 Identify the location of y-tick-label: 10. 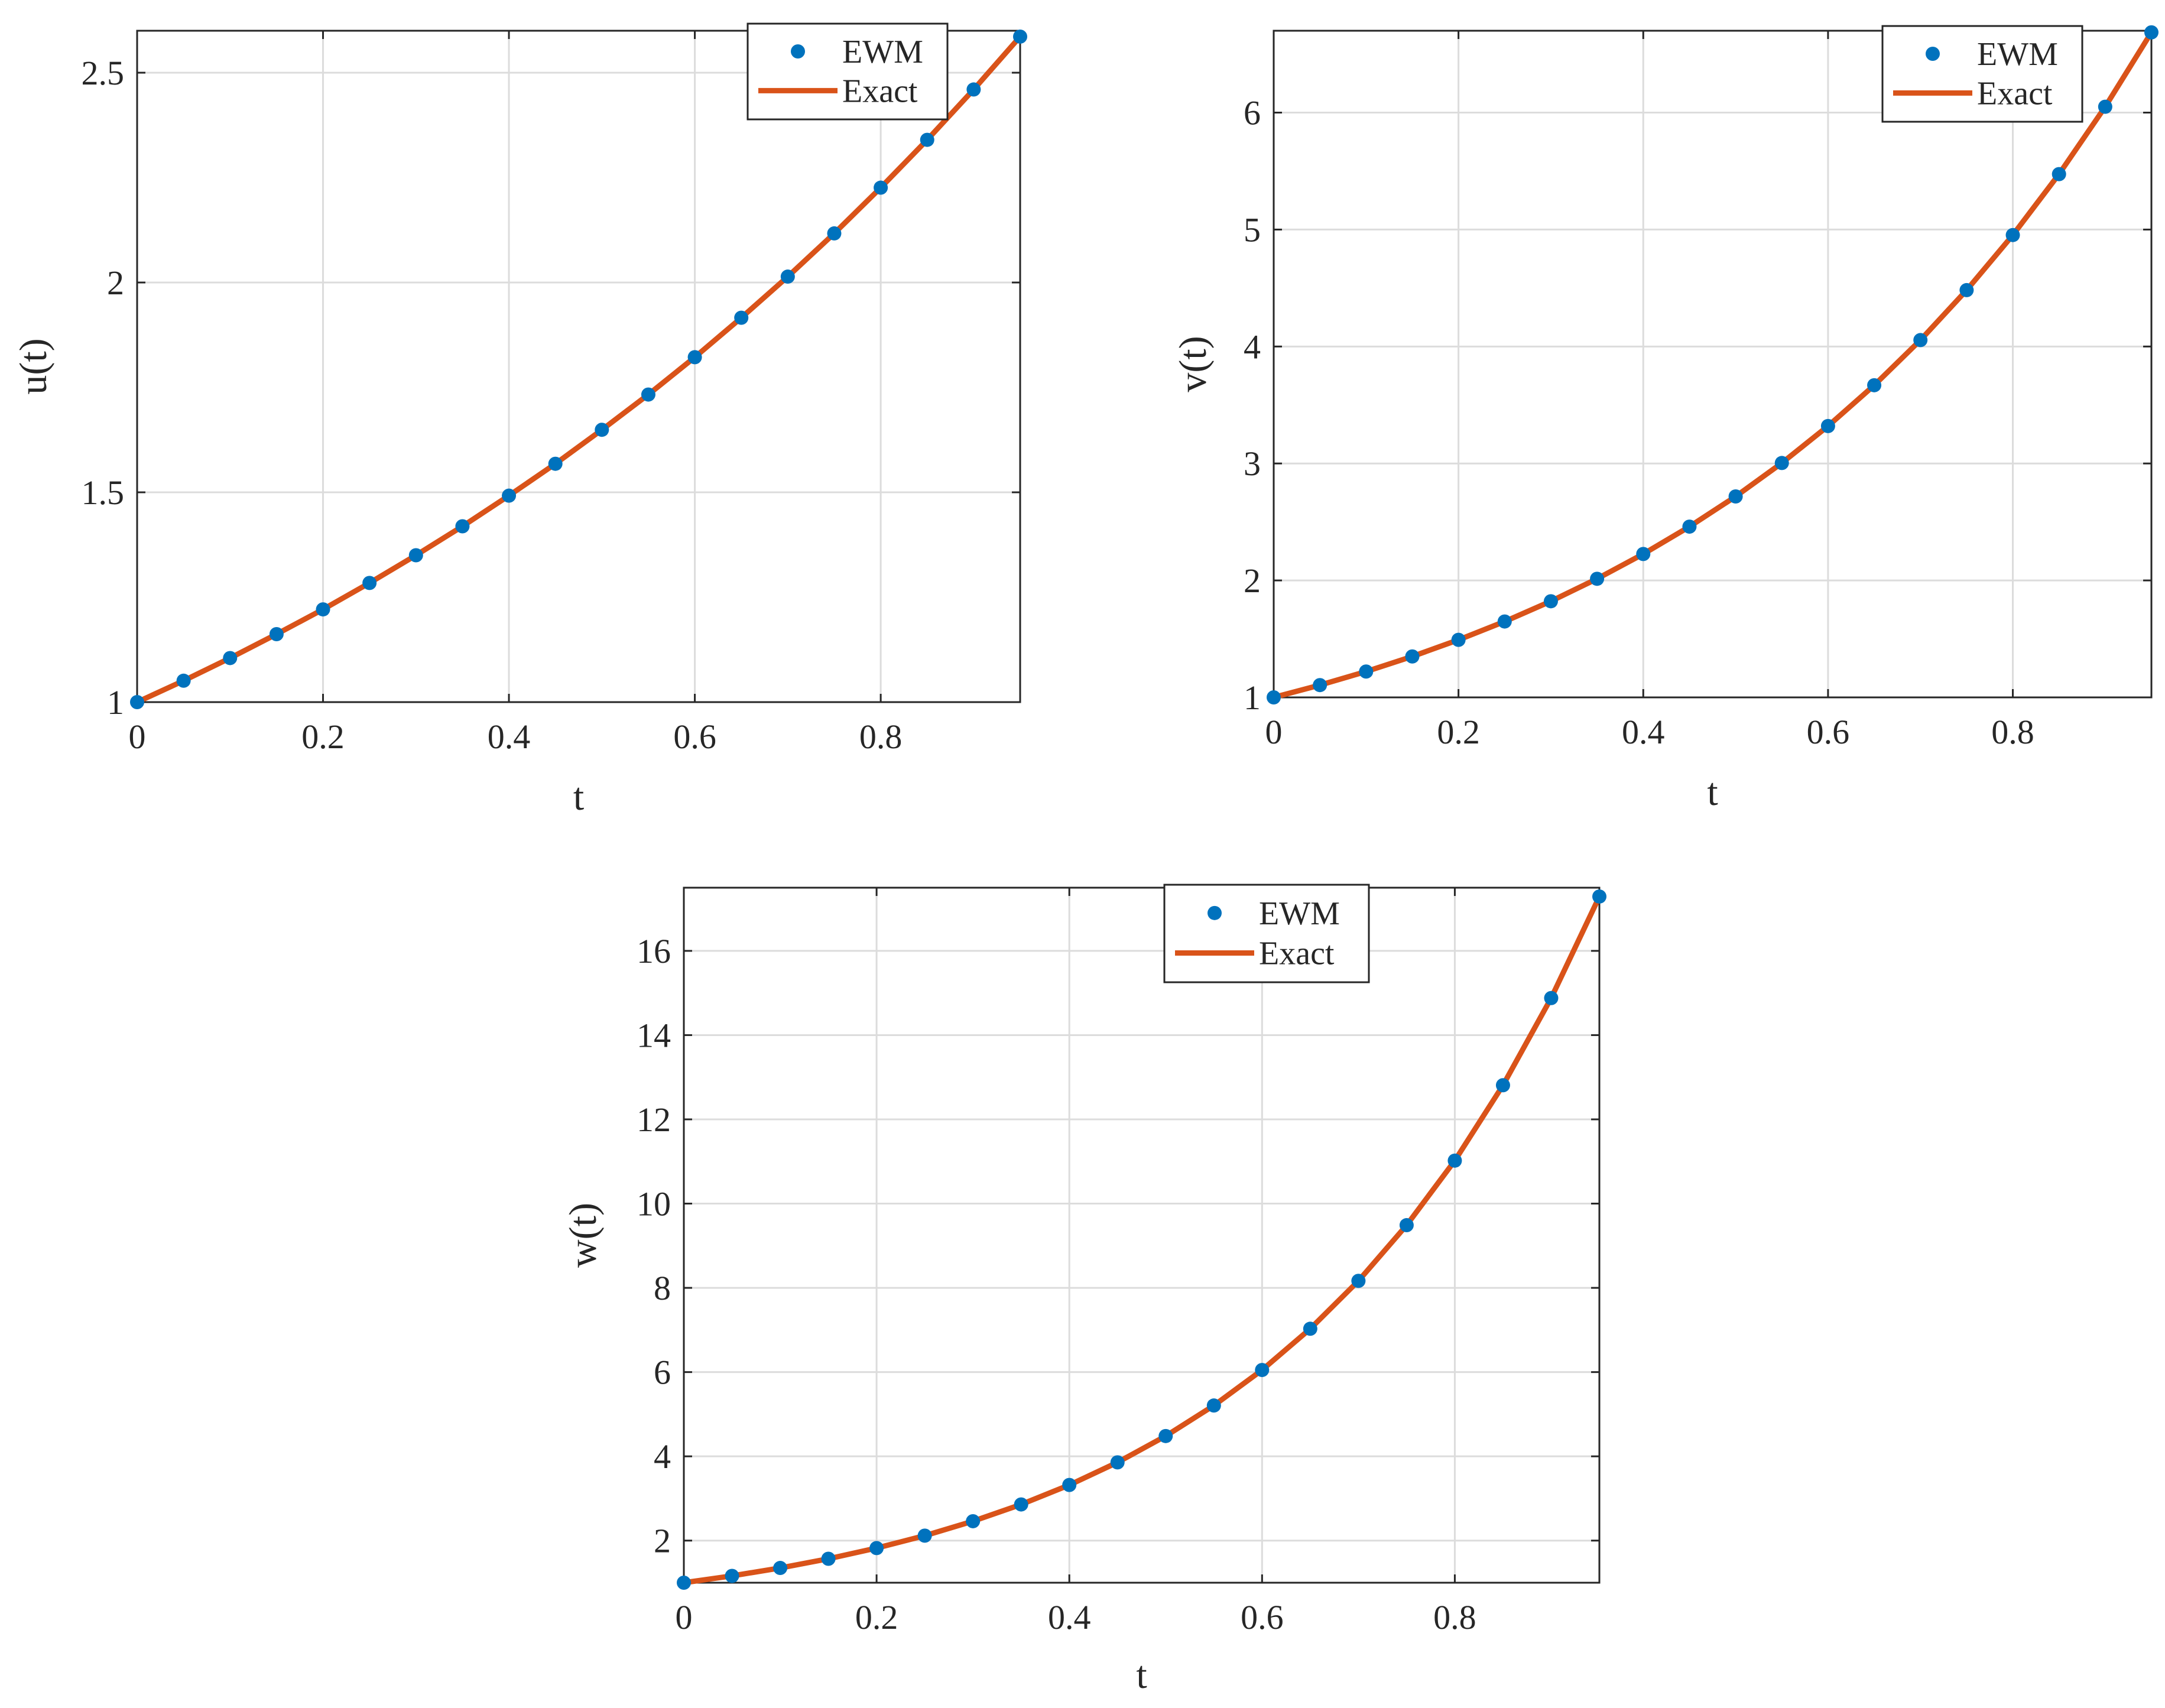
(654, 1204).